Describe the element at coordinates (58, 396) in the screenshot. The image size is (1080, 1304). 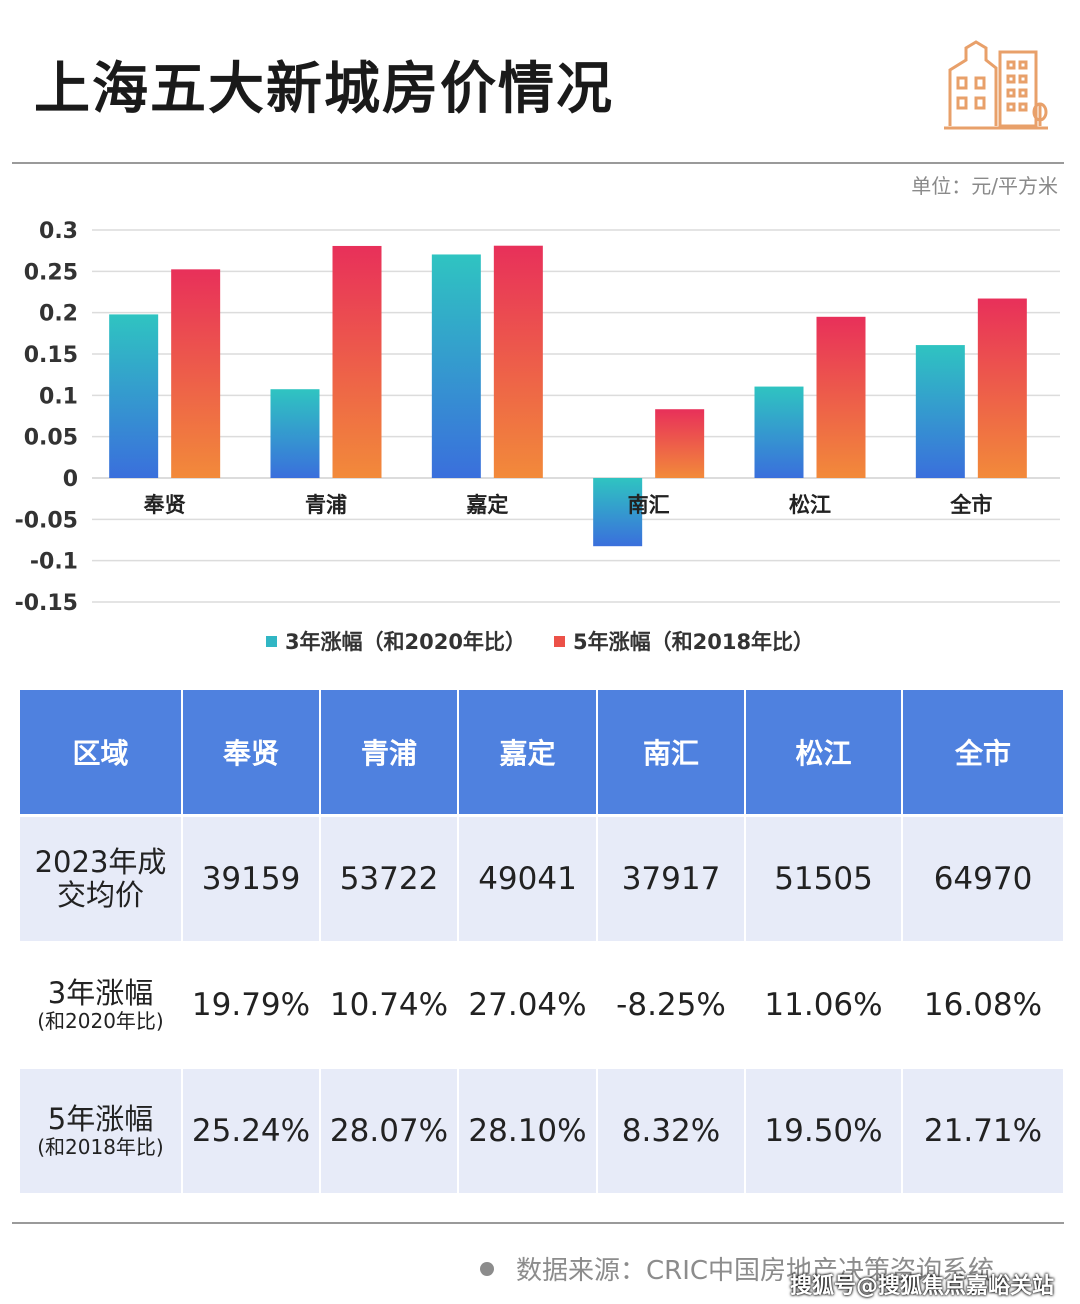
I see `y-tick-label: 0.1` at that location.